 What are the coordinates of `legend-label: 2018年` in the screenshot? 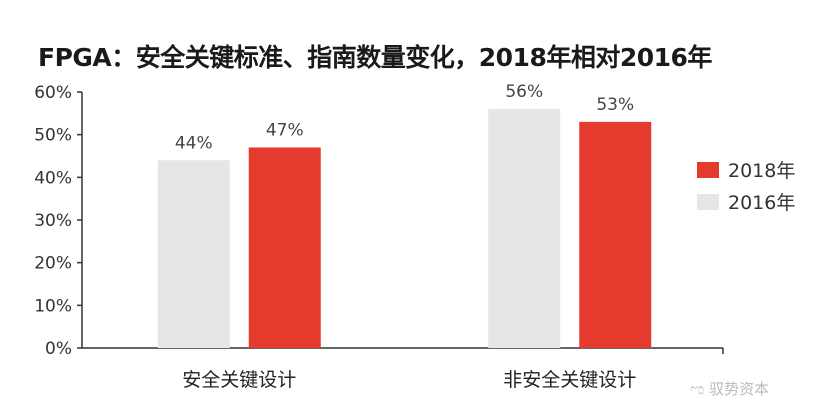 It's located at (761, 171).